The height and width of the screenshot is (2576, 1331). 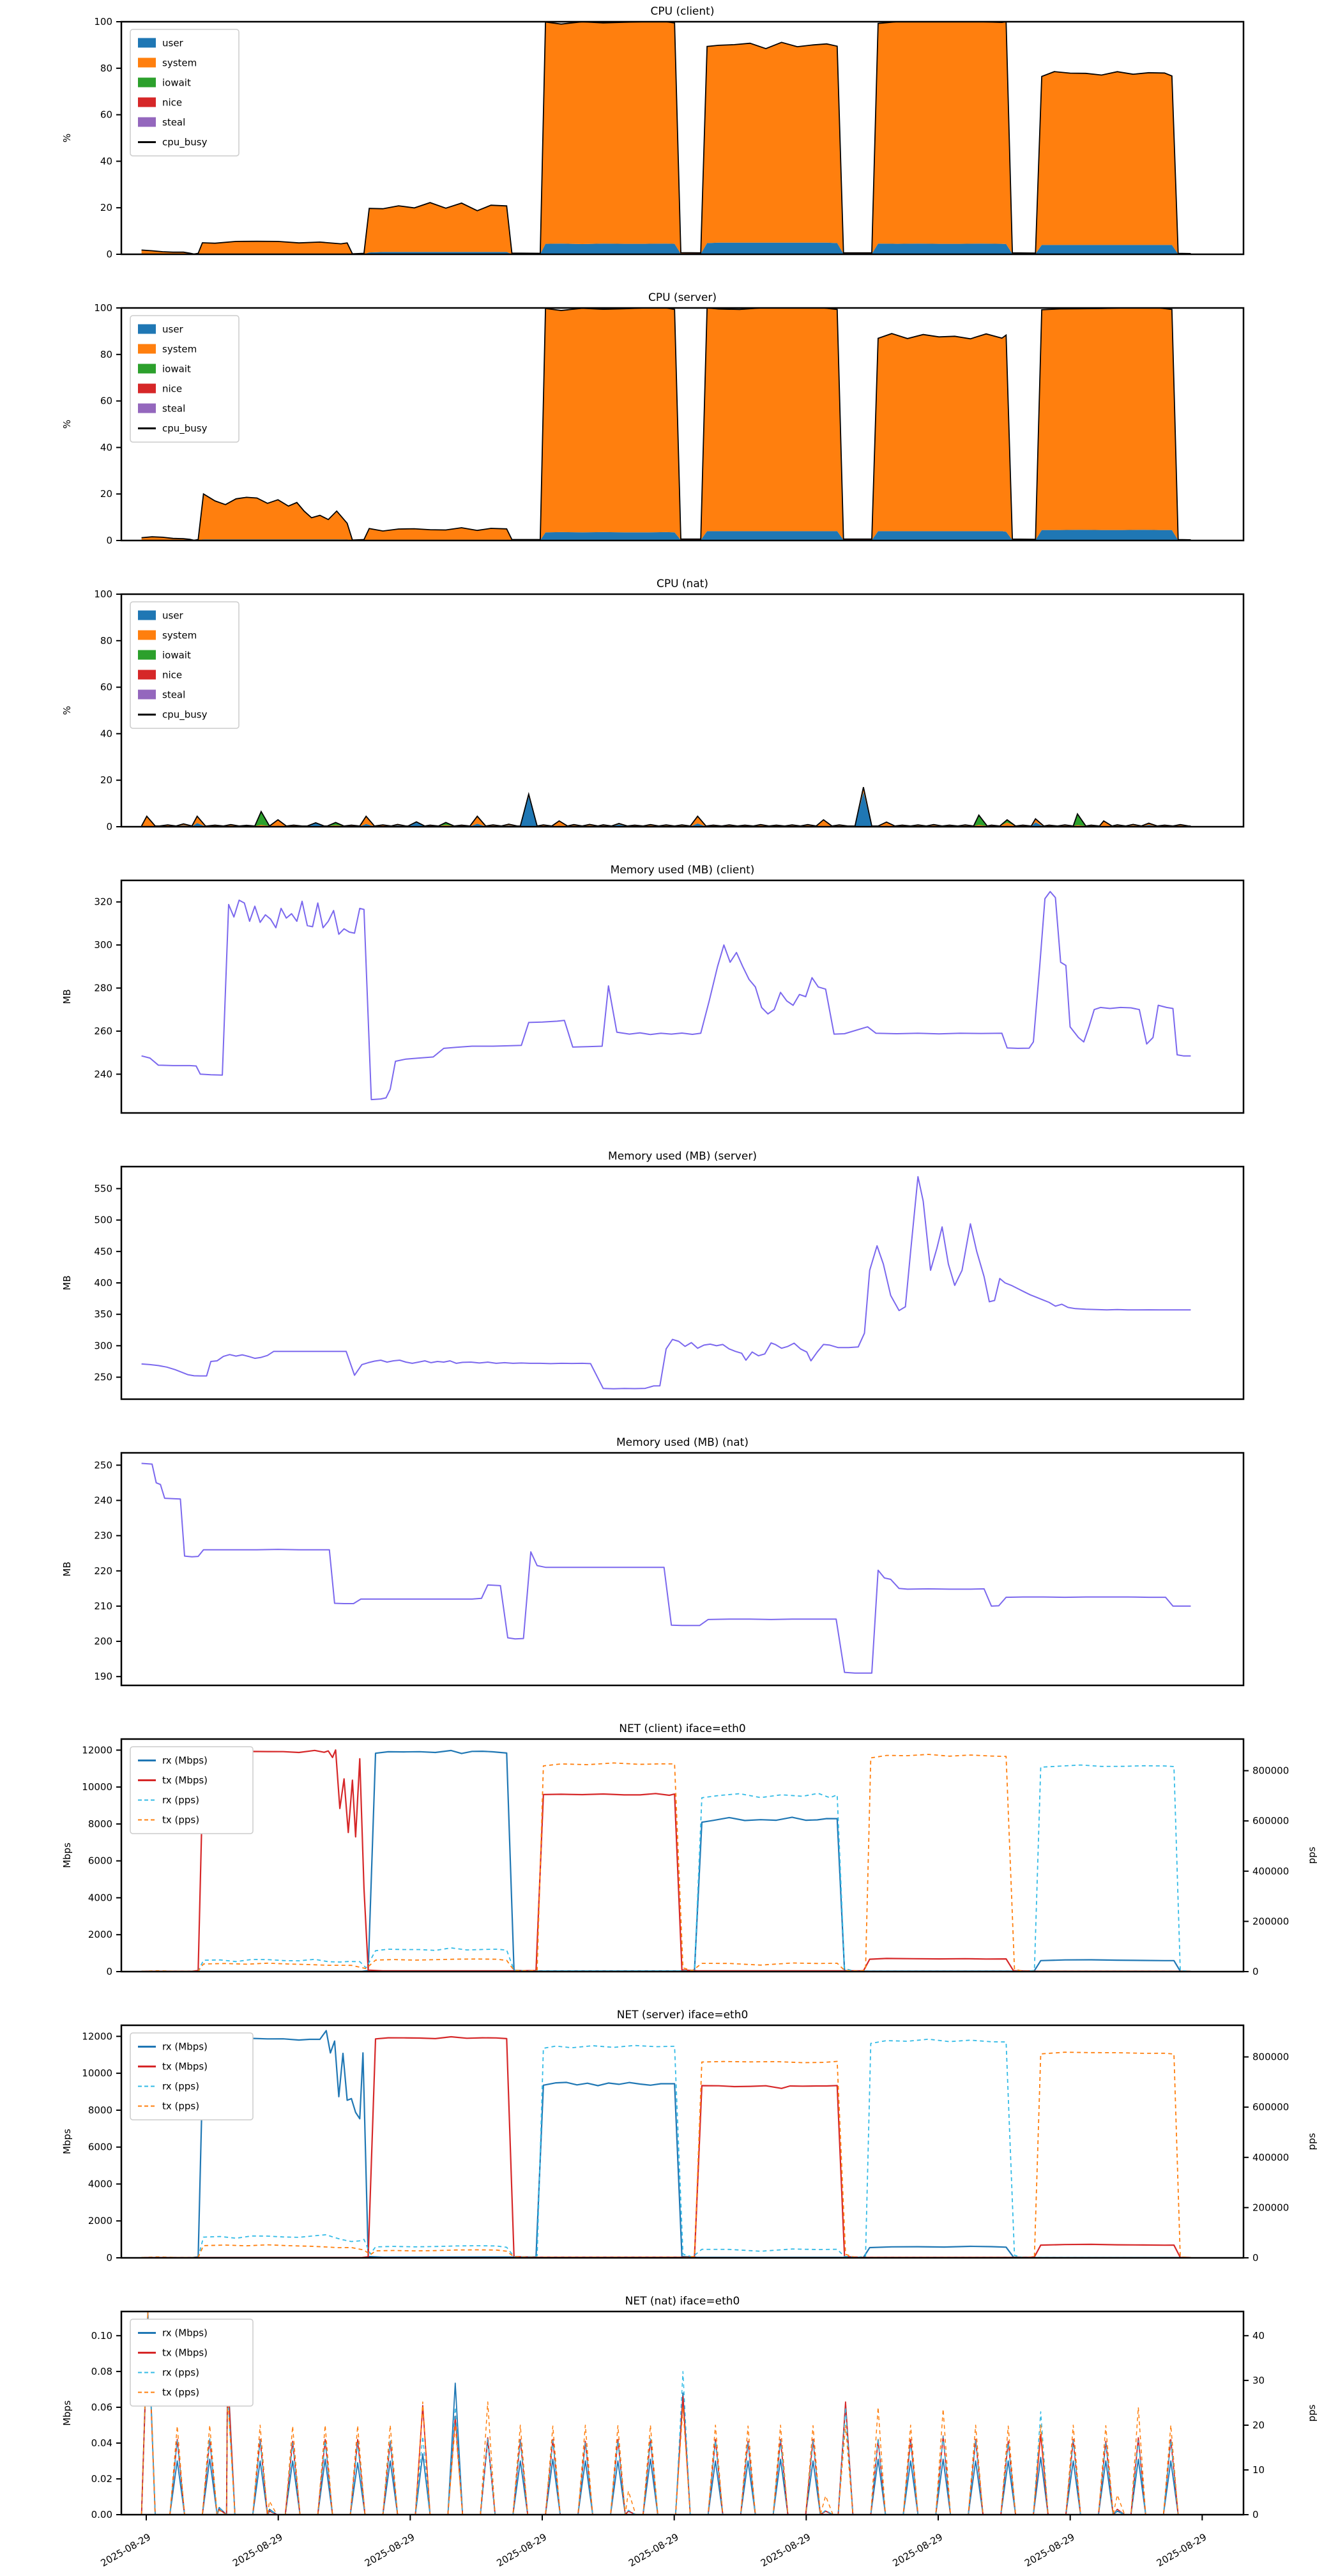 I want to click on series-tx_pps, so click(x=666, y=2413).